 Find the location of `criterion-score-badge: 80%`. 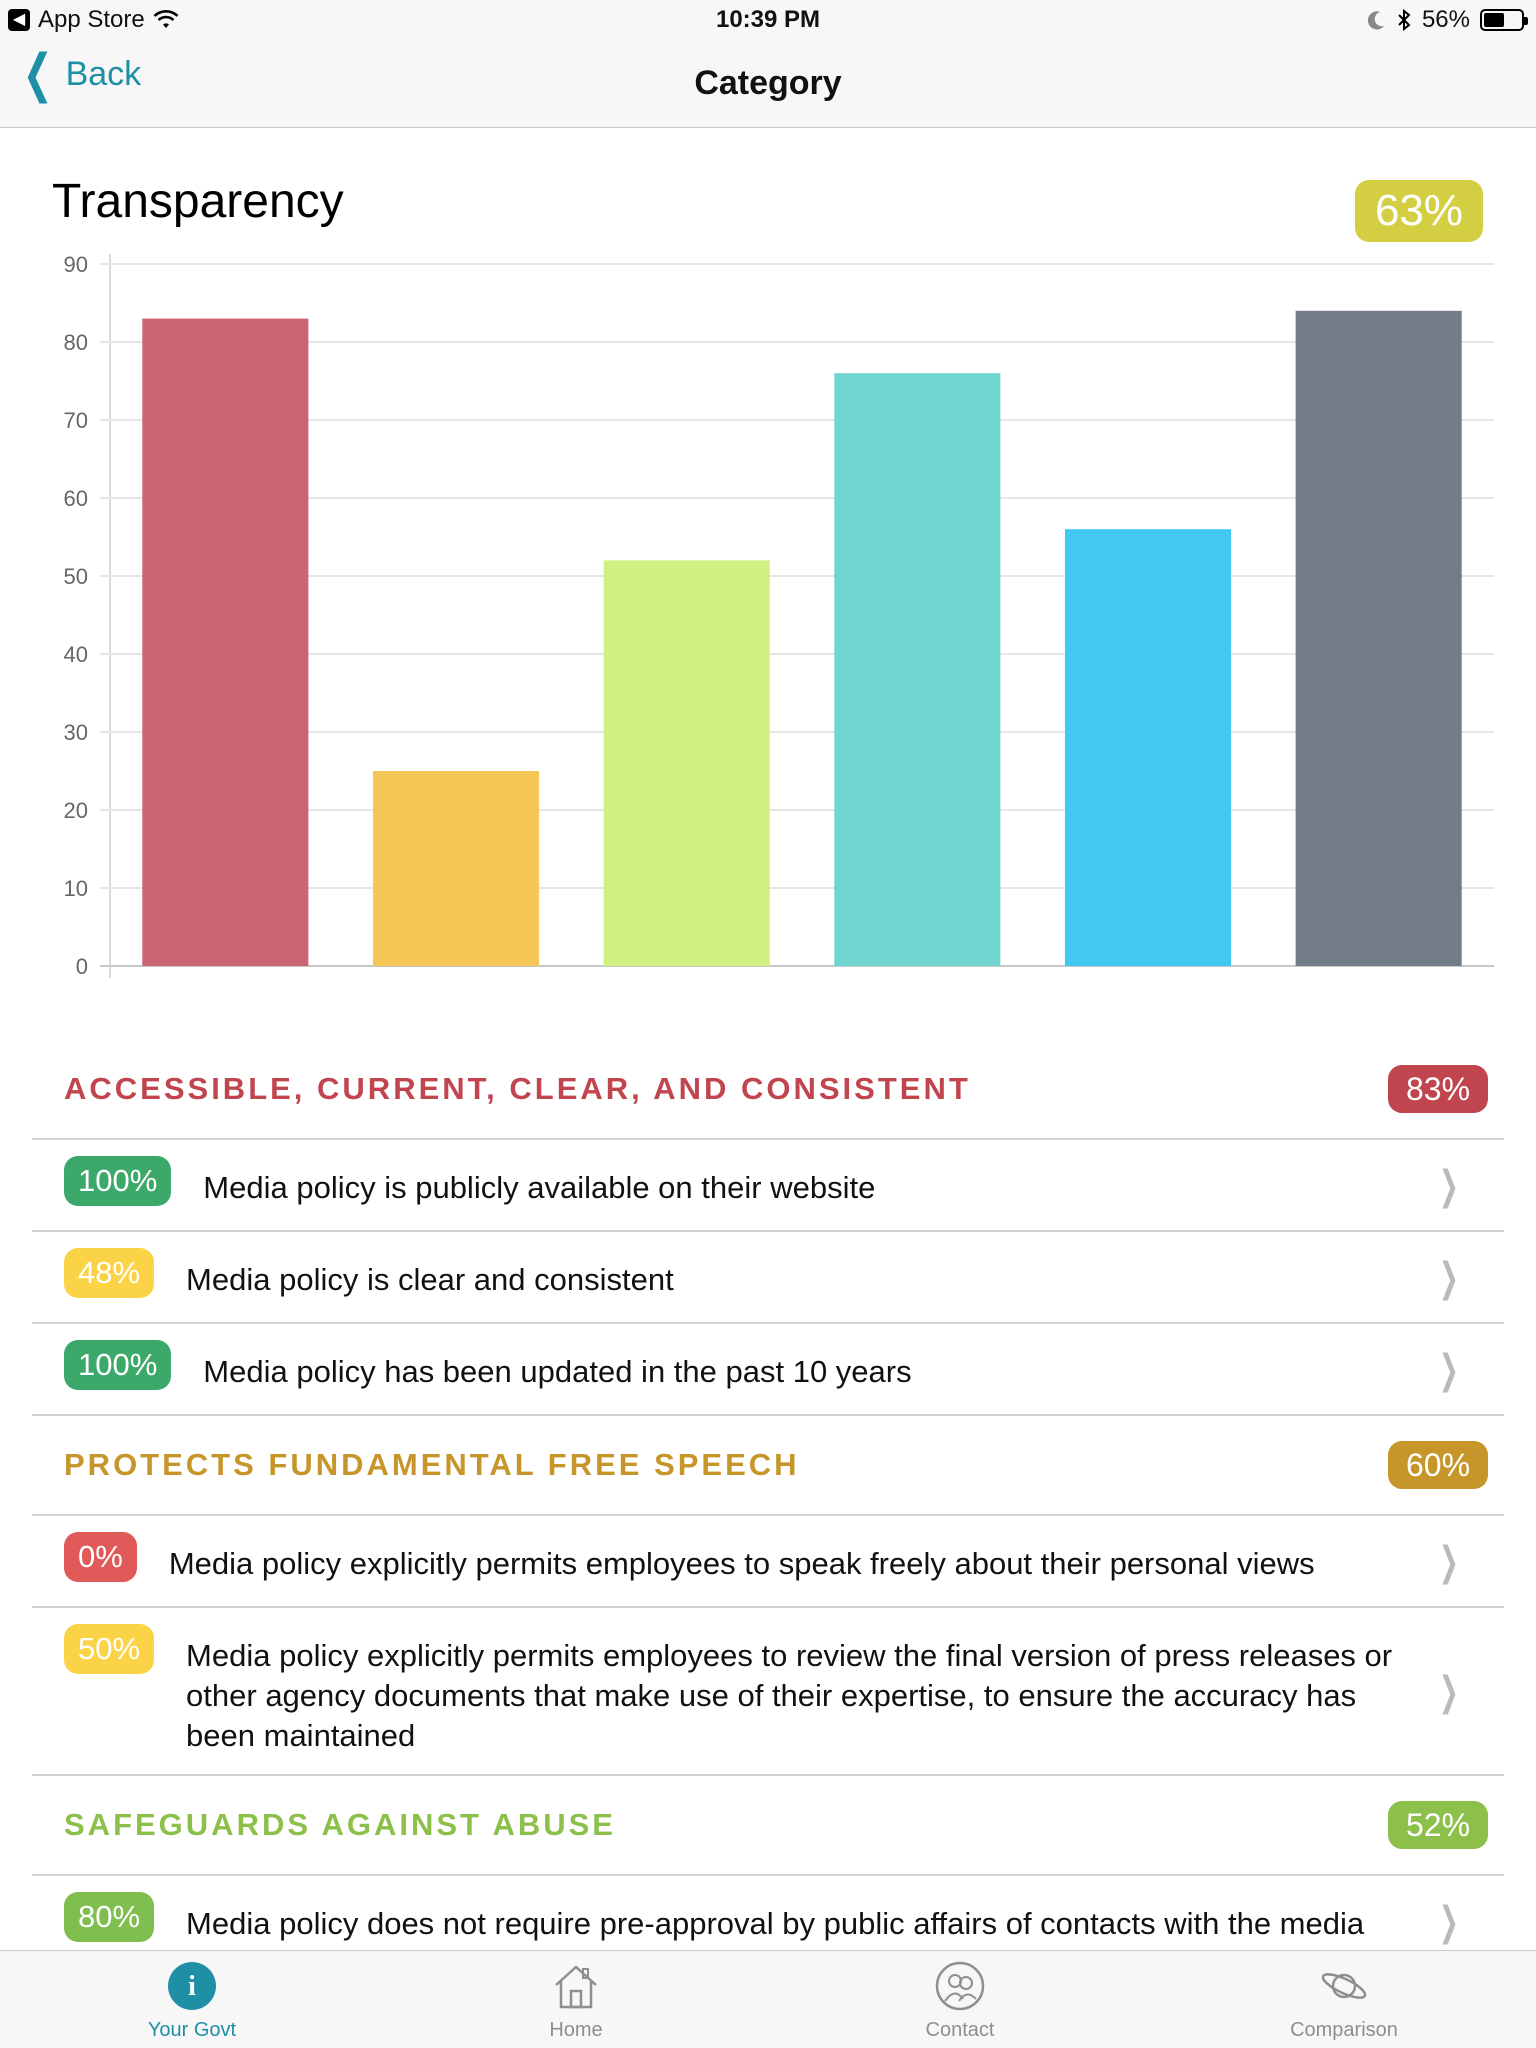

criterion-score-badge: 80% is located at coordinates (109, 1917).